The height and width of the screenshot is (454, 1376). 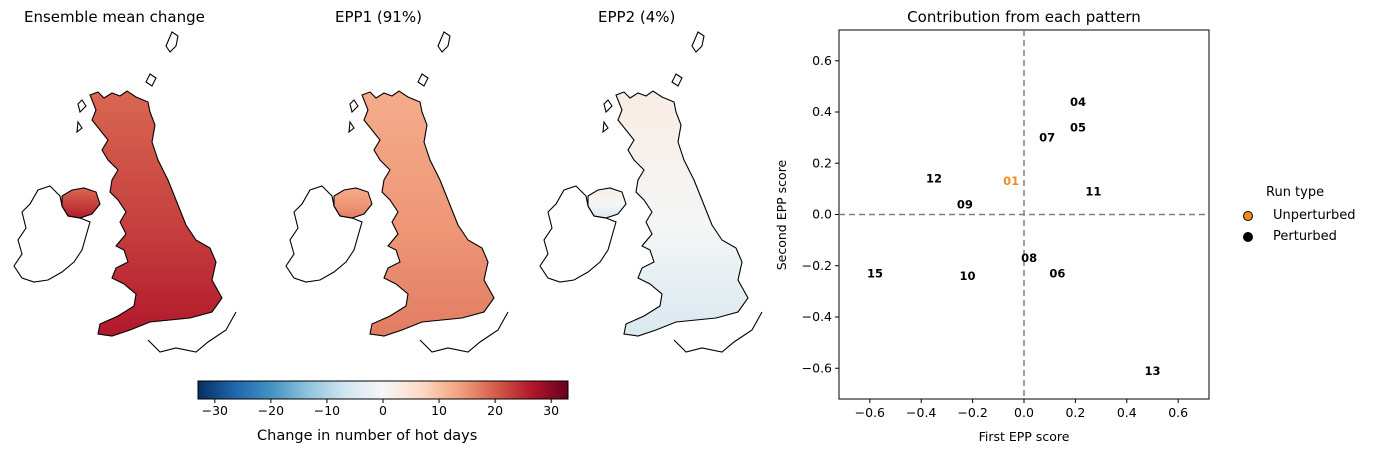 I want to click on x-tick-label: 0.2, so click(x=1075, y=412).